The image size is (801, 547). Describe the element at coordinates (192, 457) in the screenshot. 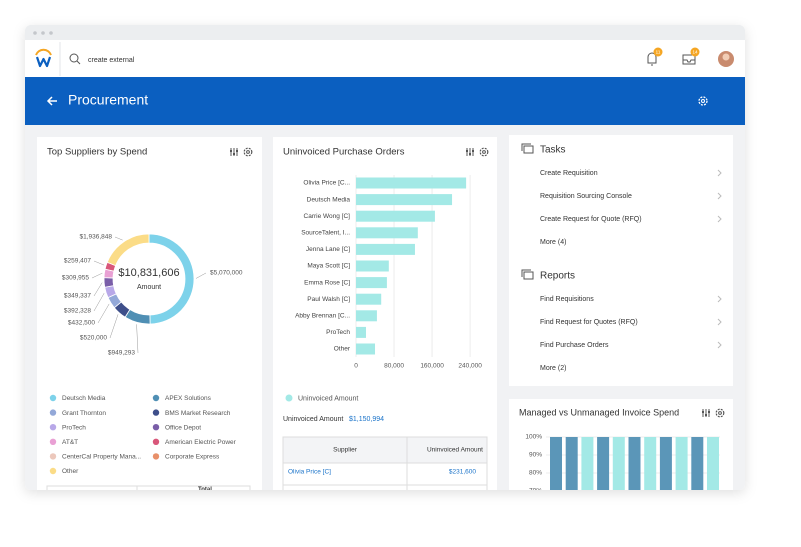

I see `legend-label: Corporate Express` at that location.